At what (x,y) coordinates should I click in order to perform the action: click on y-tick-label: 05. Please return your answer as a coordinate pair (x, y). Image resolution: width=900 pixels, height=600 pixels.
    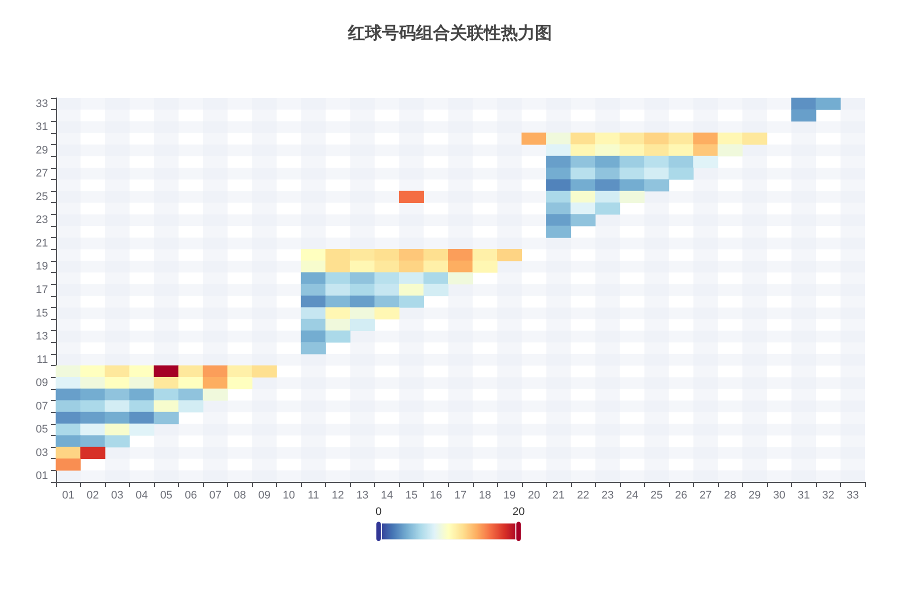
    Looking at the image, I should click on (42, 430).